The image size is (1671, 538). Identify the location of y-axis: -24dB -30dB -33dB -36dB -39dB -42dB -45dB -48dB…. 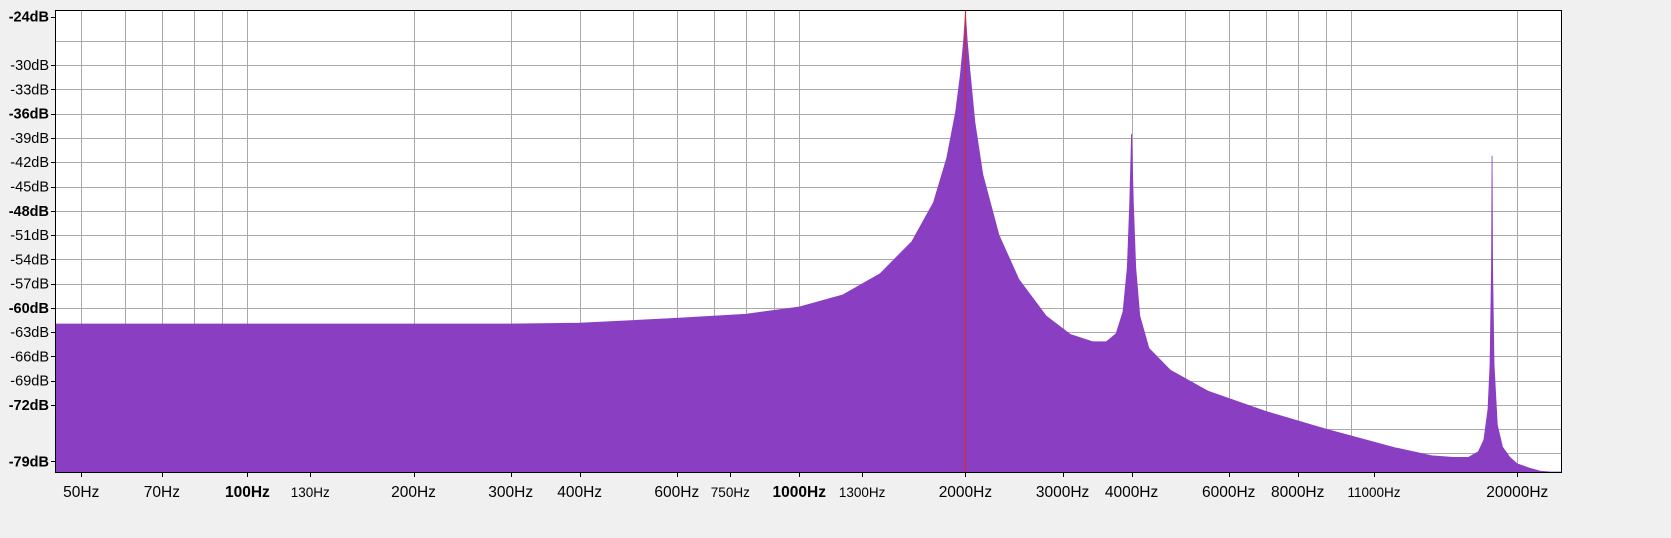
(32, 240).